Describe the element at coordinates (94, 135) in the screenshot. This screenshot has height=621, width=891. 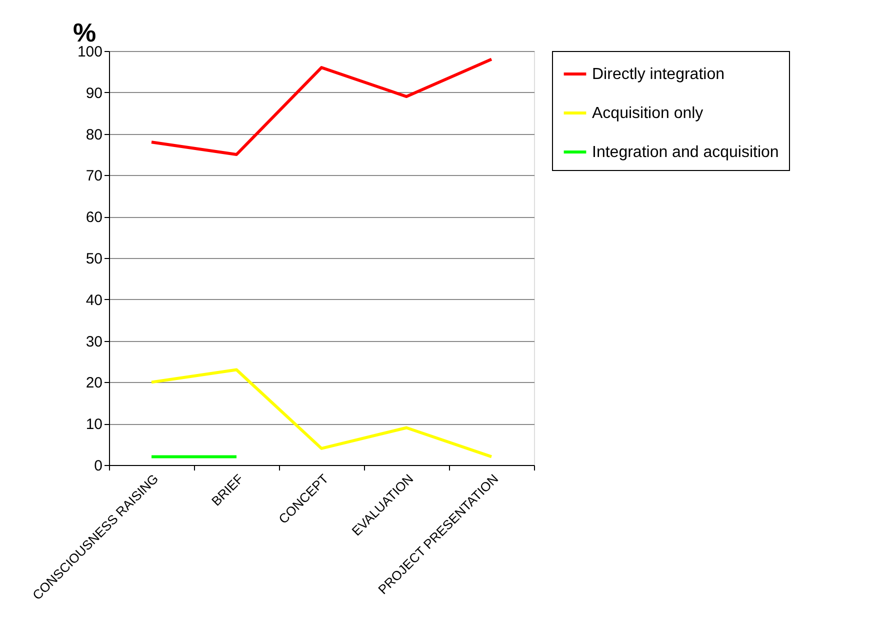
I see `y-tick-label: 80` at that location.